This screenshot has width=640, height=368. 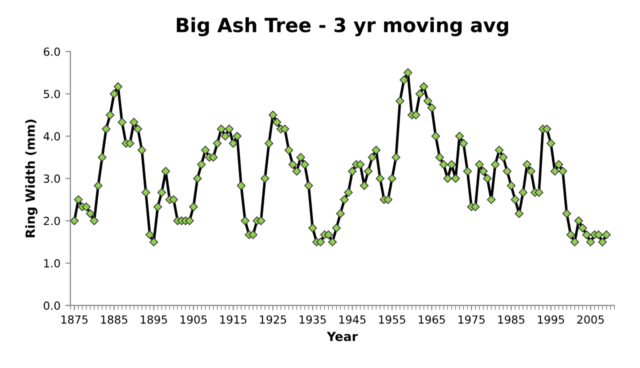 What do you see at coordinates (551, 319) in the screenshot?
I see `x-tick-label: 1995` at bounding box center [551, 319].